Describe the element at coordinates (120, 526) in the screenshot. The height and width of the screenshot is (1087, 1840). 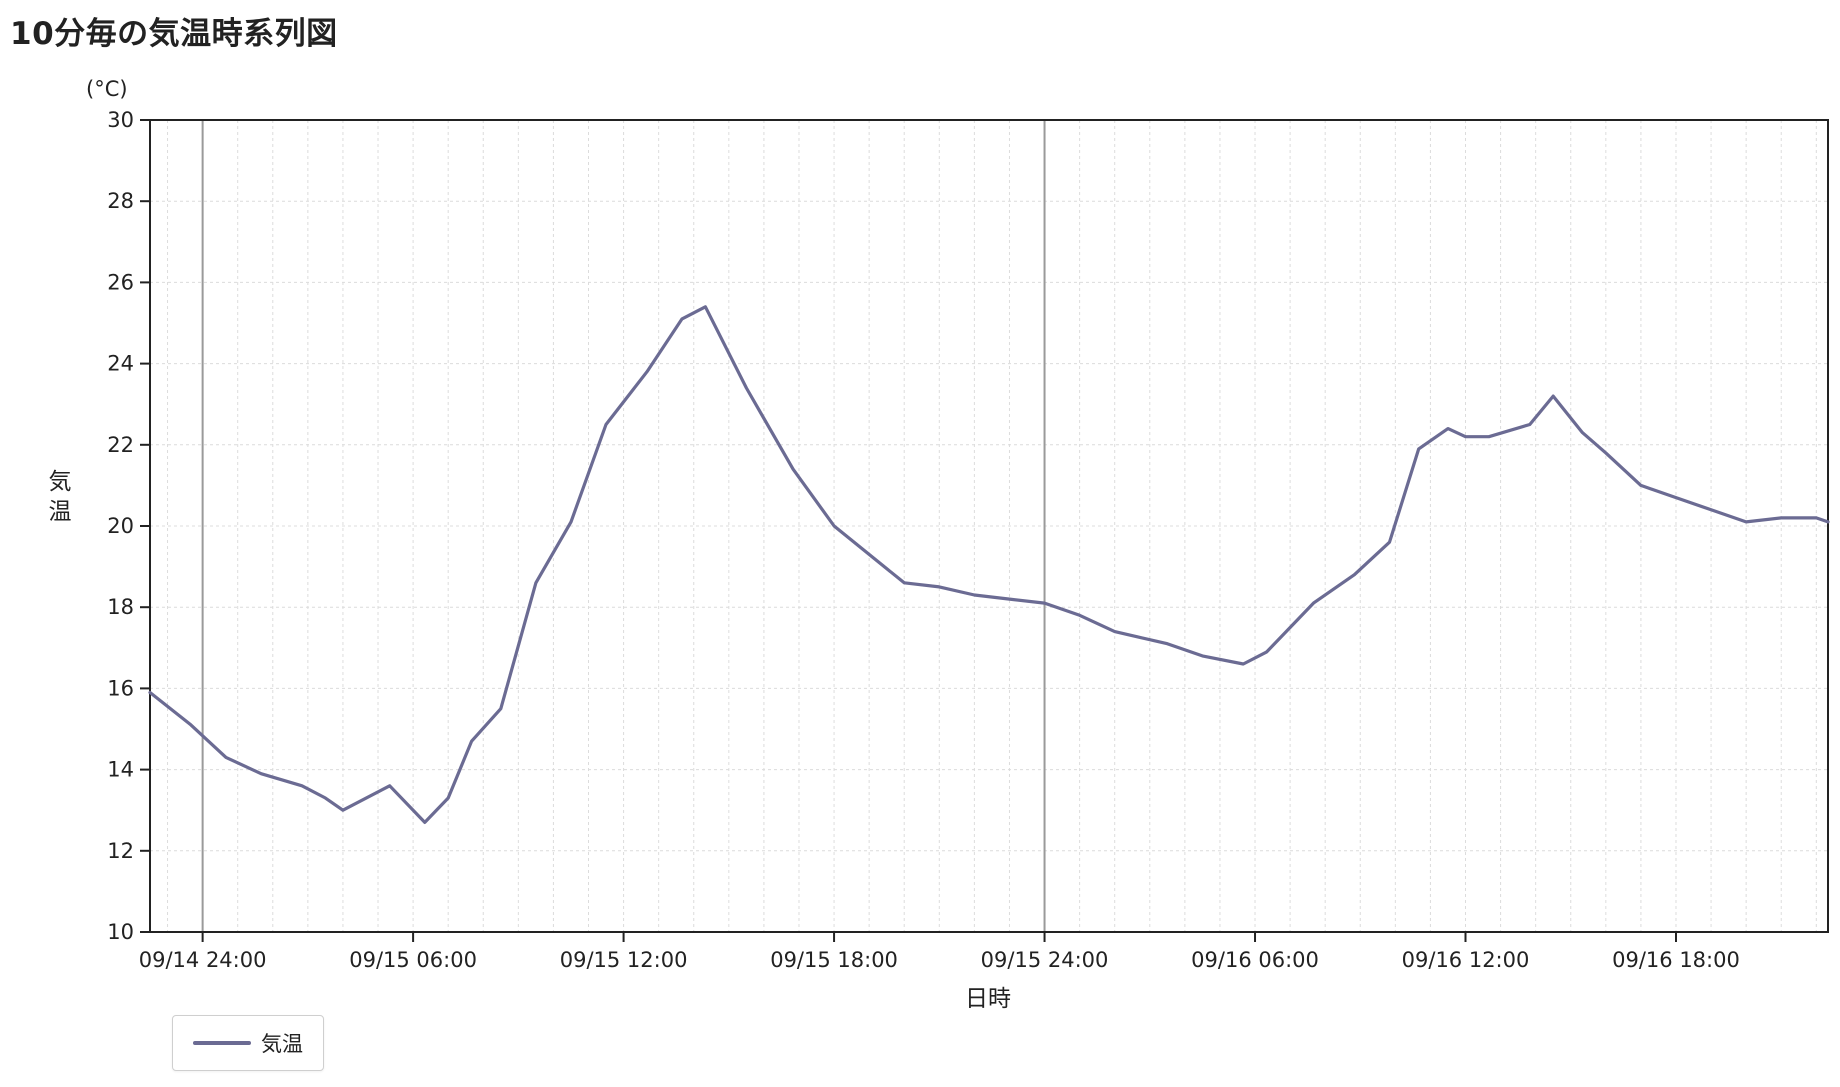
I see `y-tick-label: 20` at that location.